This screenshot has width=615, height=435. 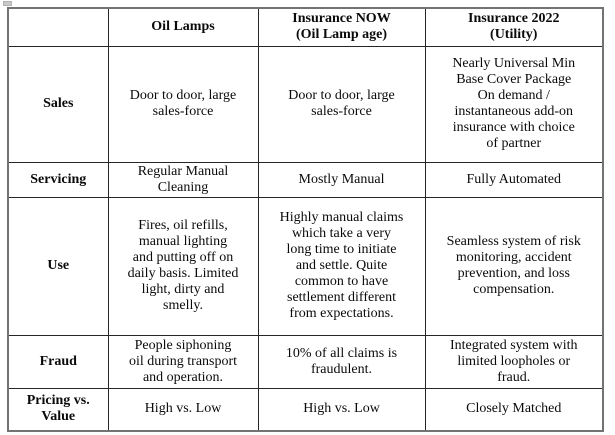 What do you see at coordinates (341, 179) in the screenshot?
I see `cell-servicing-insurance-now: Mostly Manual` at bounding box center [341, 179].